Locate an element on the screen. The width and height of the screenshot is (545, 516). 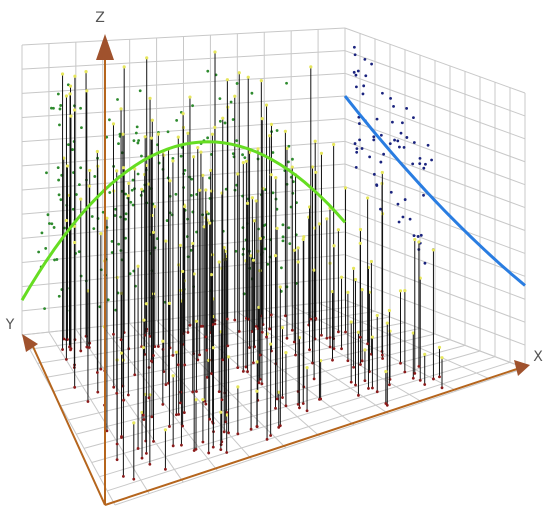
x-arrow is located at coordinates (522, 368).